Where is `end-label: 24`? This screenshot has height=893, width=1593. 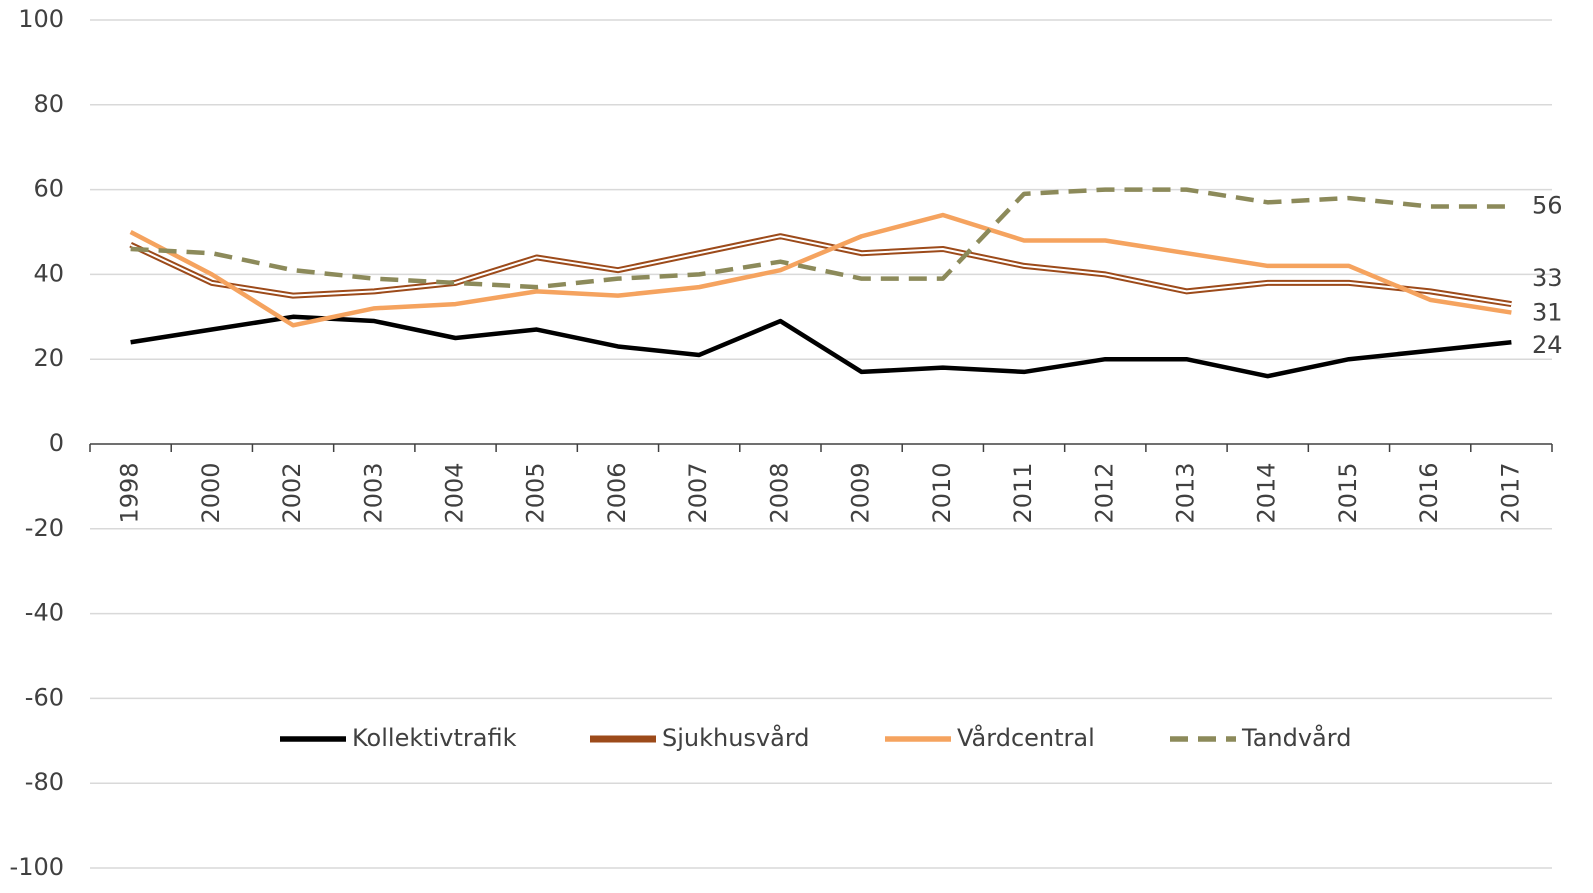 end-label: 24 is located at coordinates (1547, 345).